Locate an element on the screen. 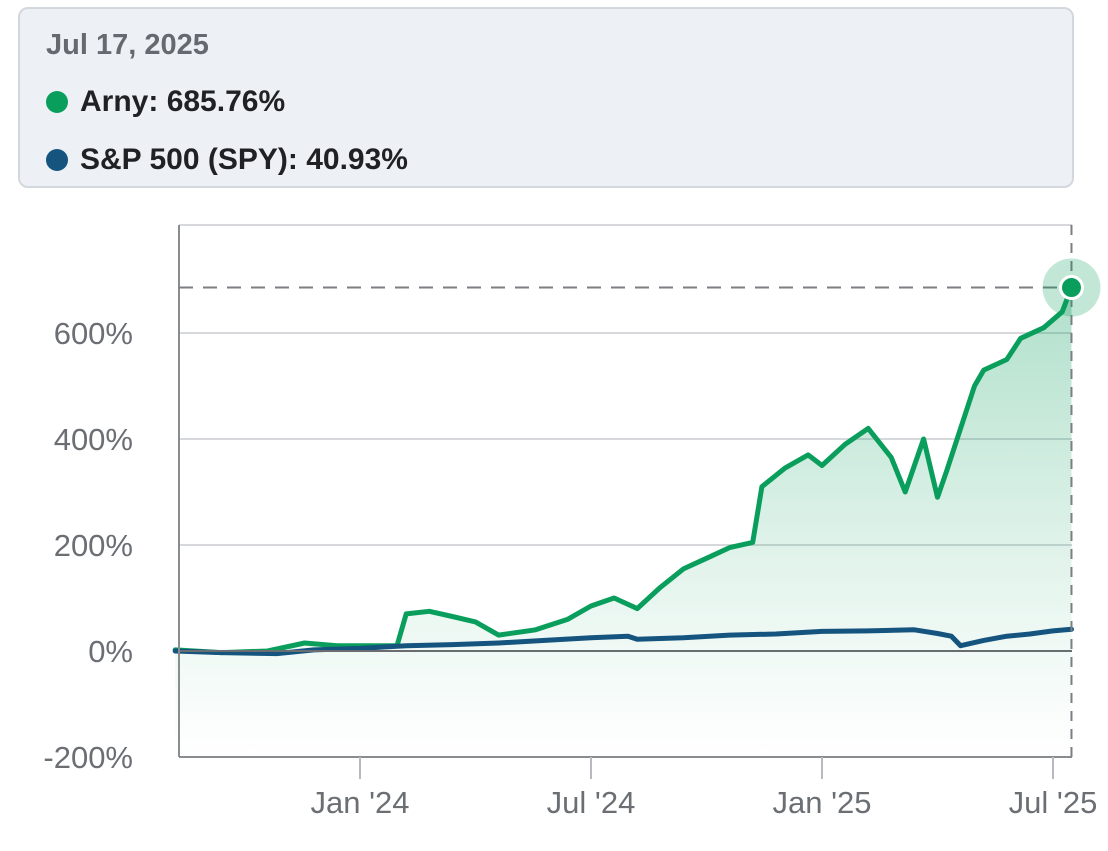 The height and width of the screenshot is (851, 1108). y-tick-label: 400% is located at coordinates (93, 439).